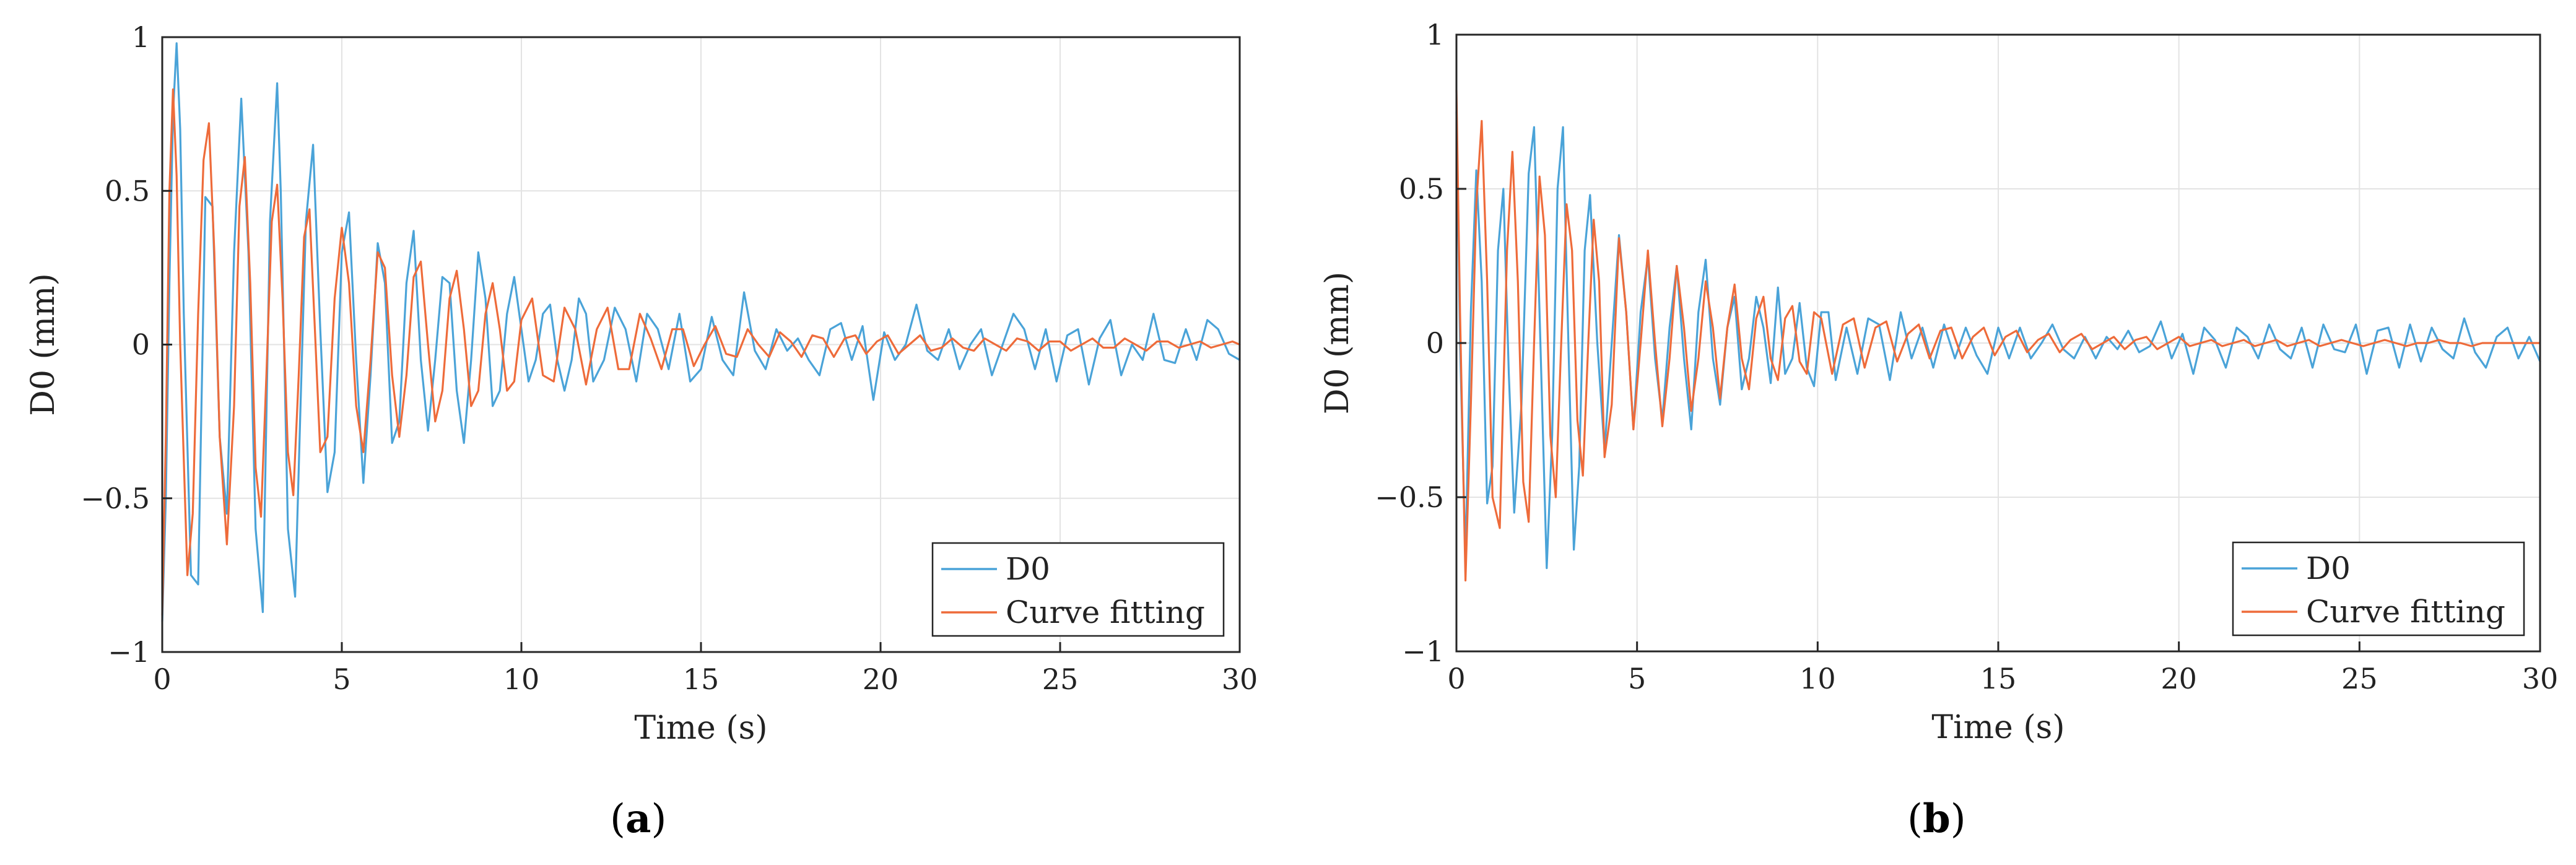 The height and width of the screenshot is (865, 2576). I want to click on legend-label-b-0: D0, so click(2328, 568).